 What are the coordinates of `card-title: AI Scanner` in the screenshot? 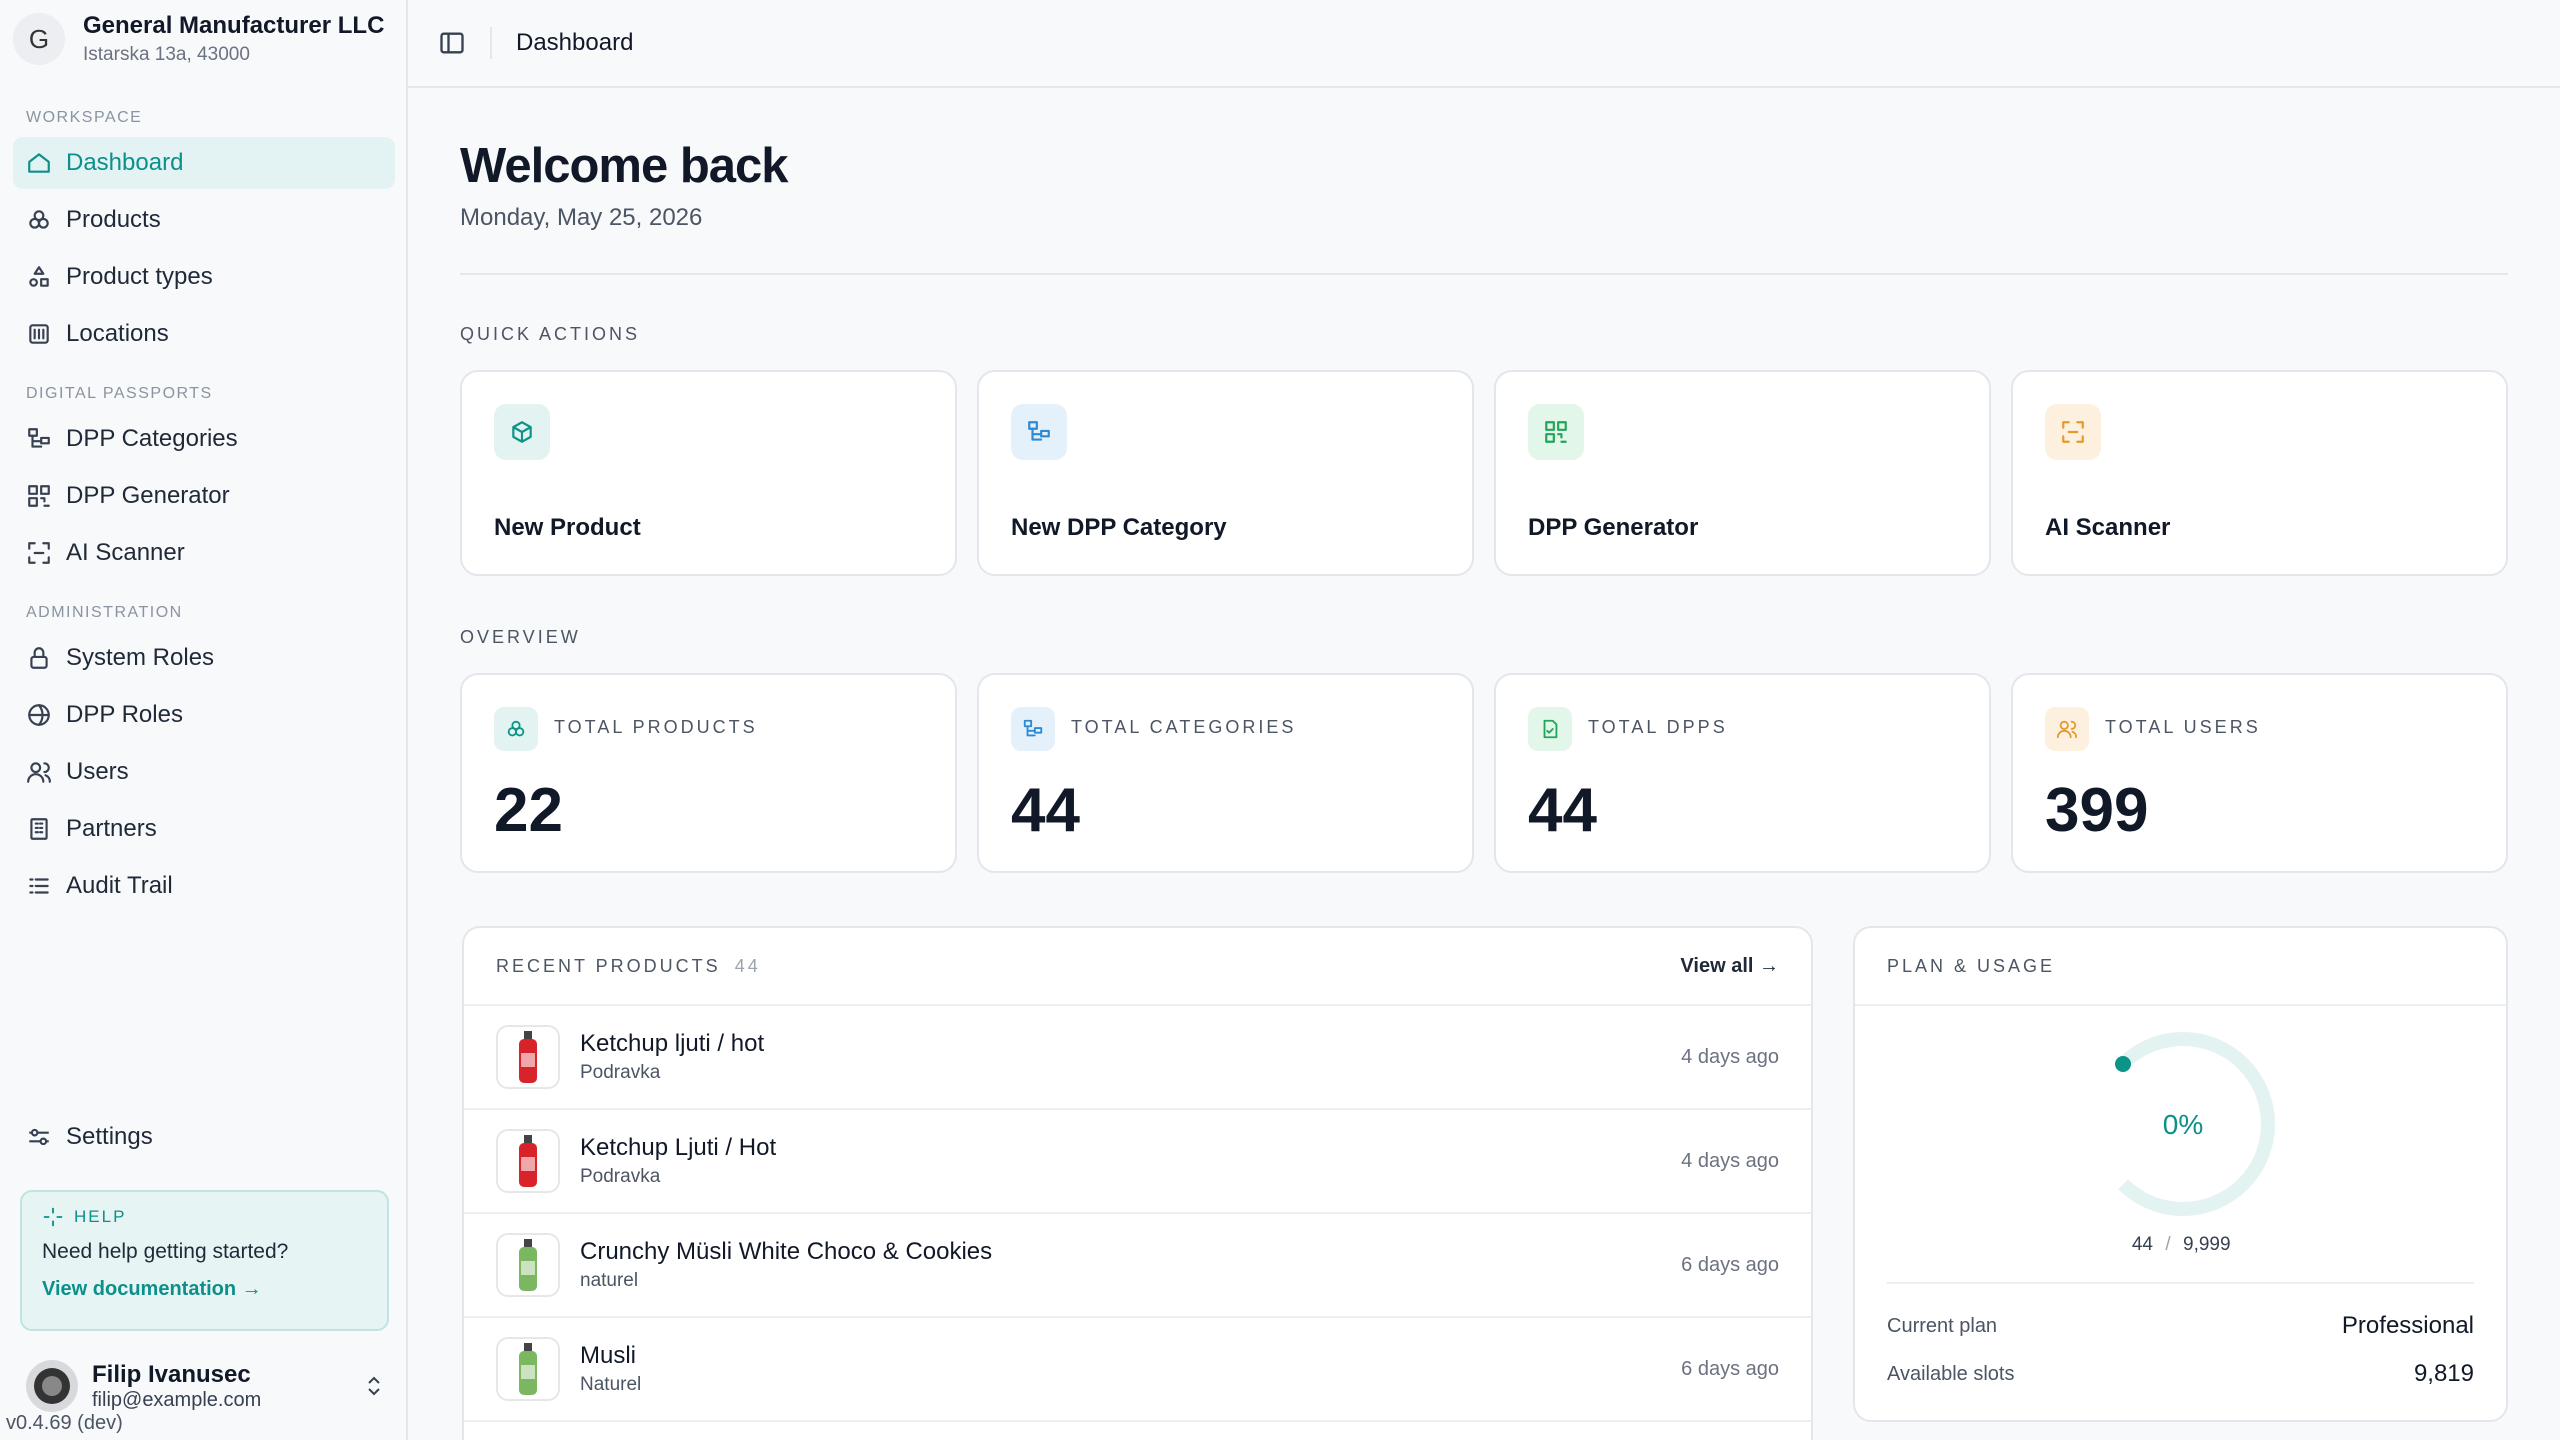 It's located at (2108, 527).